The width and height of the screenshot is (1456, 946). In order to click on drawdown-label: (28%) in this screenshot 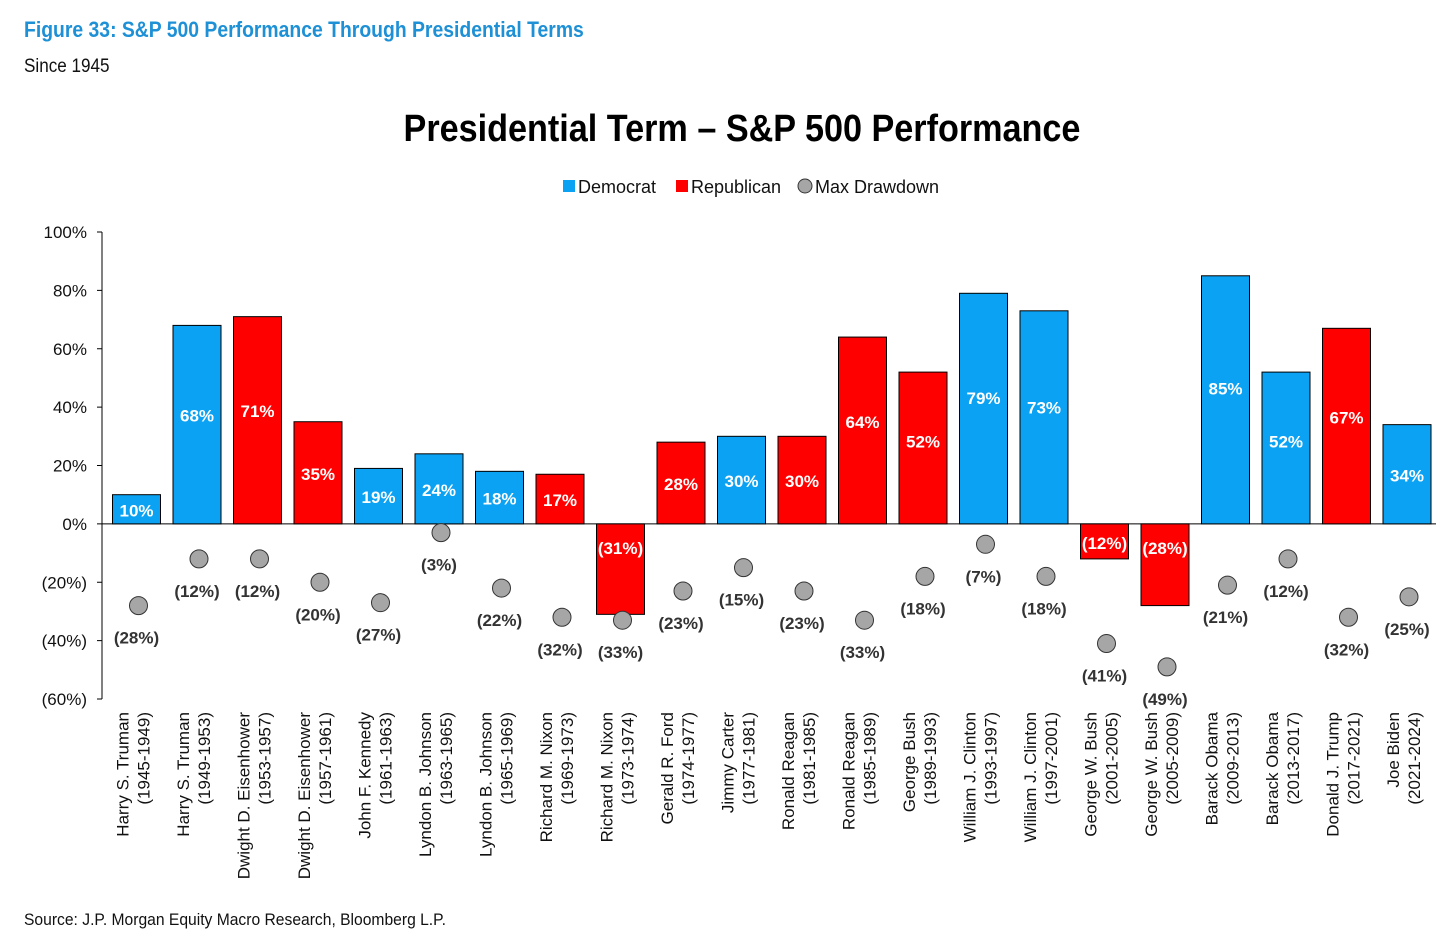, I will do `click(136, 638)`.